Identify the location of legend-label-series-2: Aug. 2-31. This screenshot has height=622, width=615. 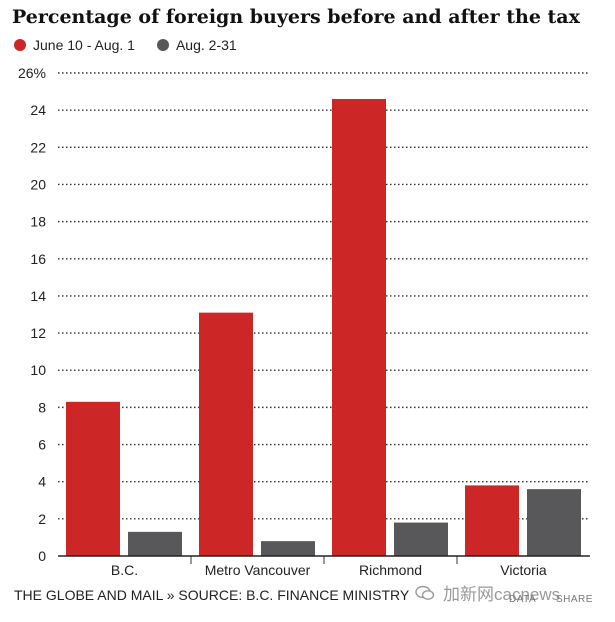
(206, 45).